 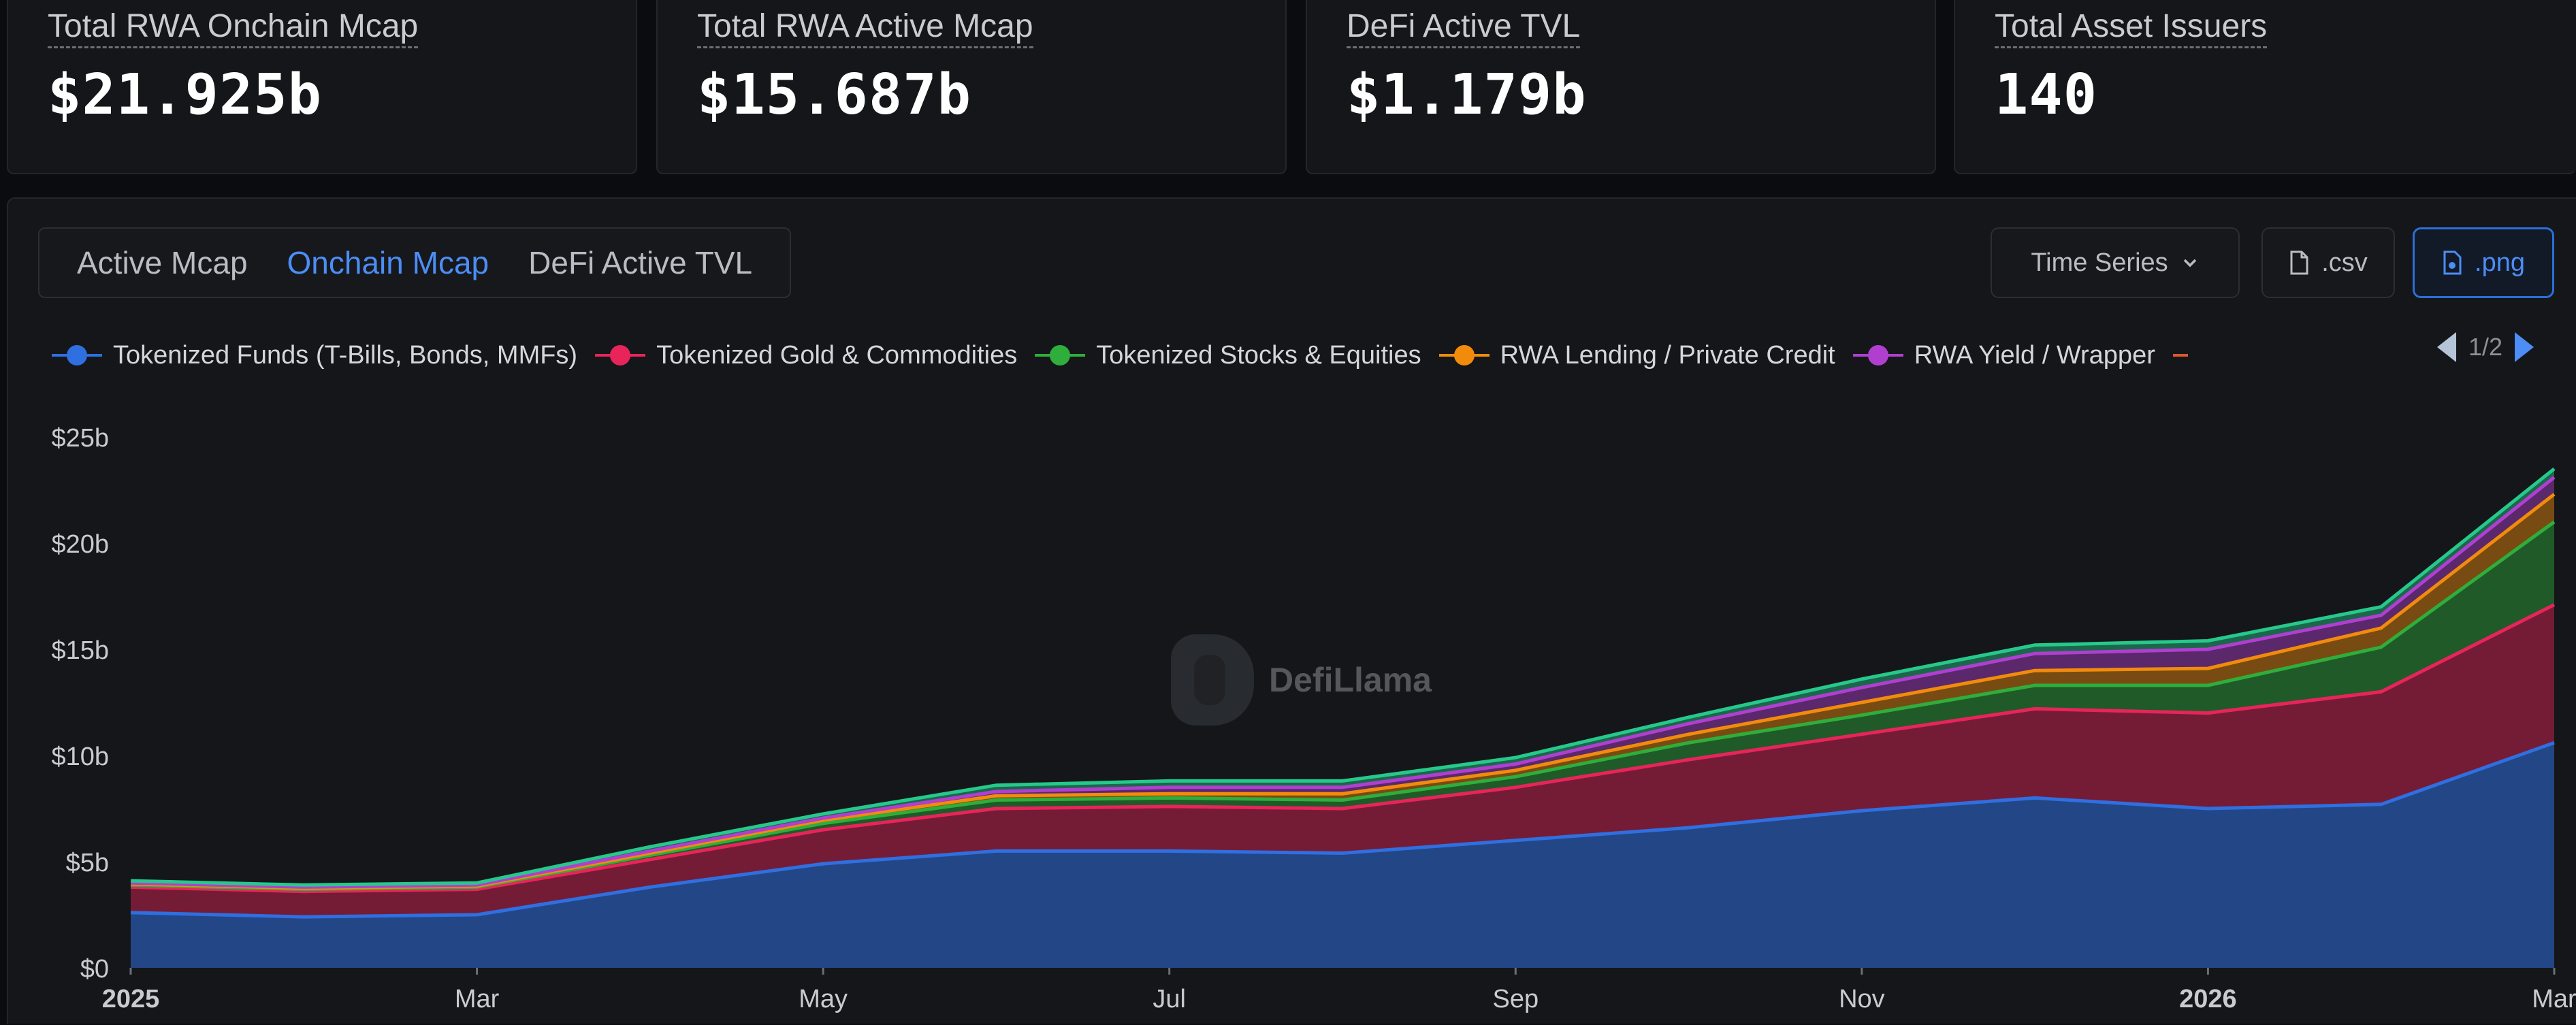 What do you see at coordinates (80, 438) in the screenshot?
I see `y-tick-label: $25b` at bounding box center [80, 438].